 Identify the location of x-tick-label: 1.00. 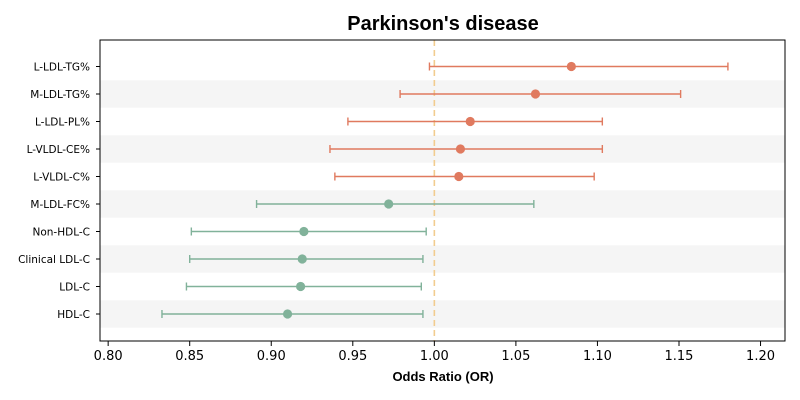
(434, 356).